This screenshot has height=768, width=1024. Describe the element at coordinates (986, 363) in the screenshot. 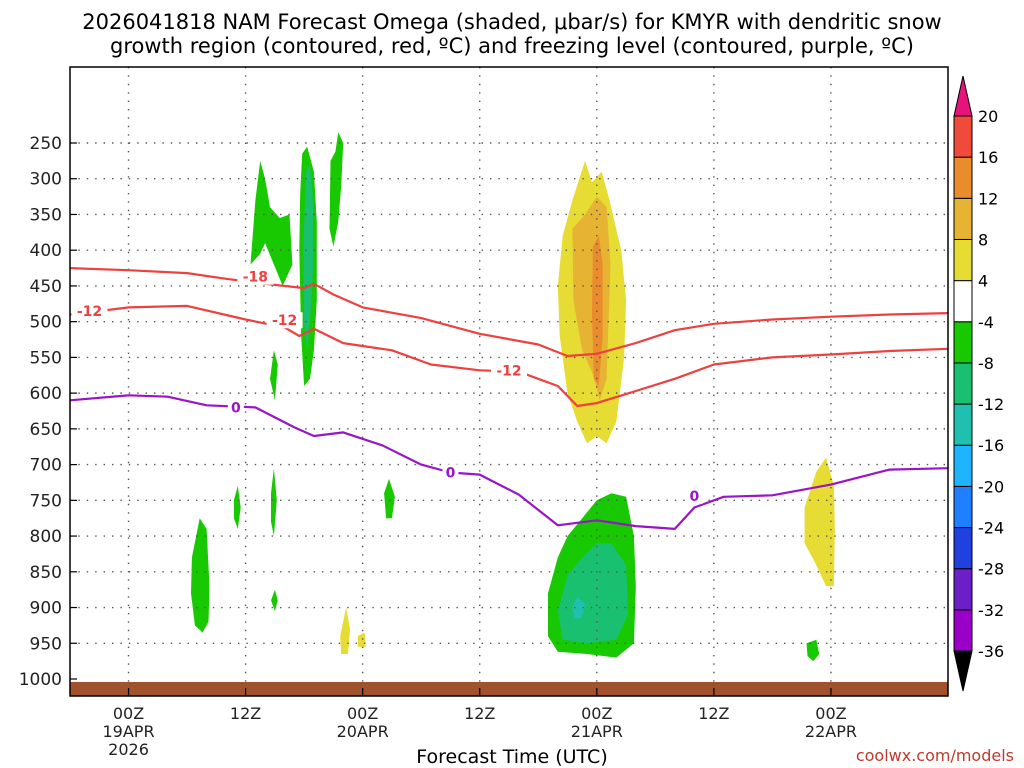

I see `colorbar-label-7: -8` at that location.